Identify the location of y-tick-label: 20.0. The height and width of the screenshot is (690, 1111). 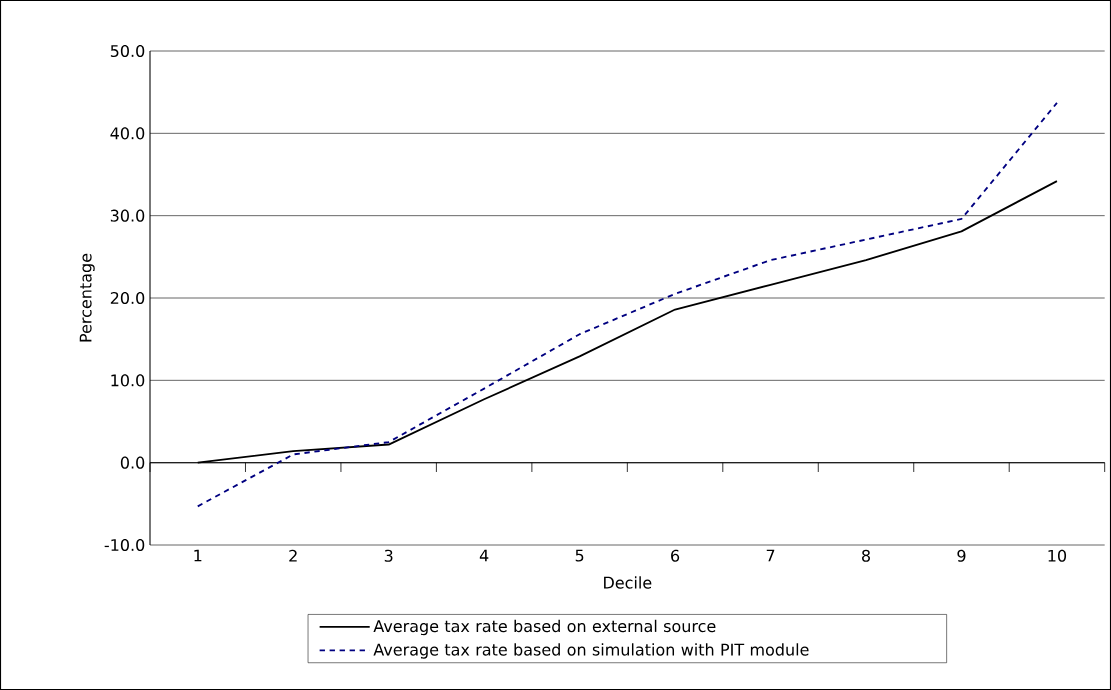
(127, 298).